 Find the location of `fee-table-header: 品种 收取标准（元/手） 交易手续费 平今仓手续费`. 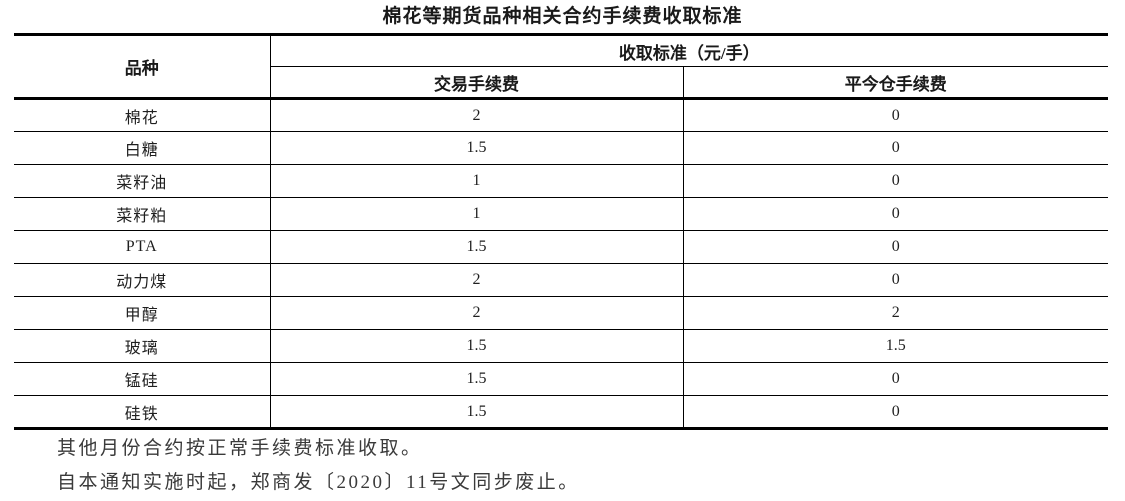

fee-table-header: 品种 收取标准（元/手） 交易手续费 平今仓手续费 is located at coordinates (561, 67).